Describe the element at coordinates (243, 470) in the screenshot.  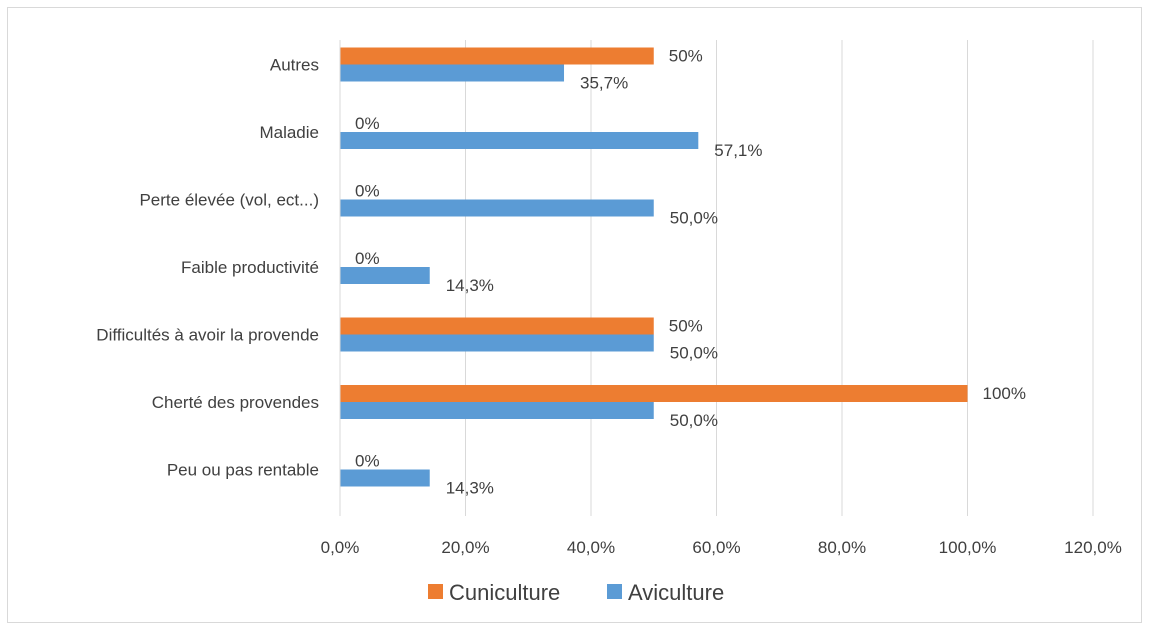
I see `category-label: Peu ou pas rentable` at that location.